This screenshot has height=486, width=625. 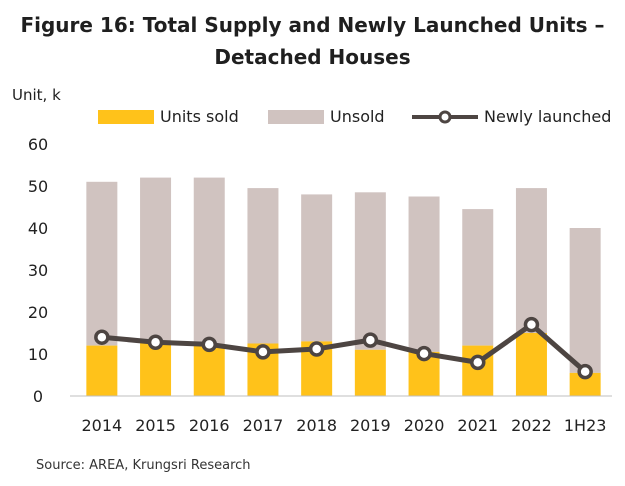 I want to click on y-axis-ticks: 0 10 20 30 40 50 60, so click(x=38, y=270).